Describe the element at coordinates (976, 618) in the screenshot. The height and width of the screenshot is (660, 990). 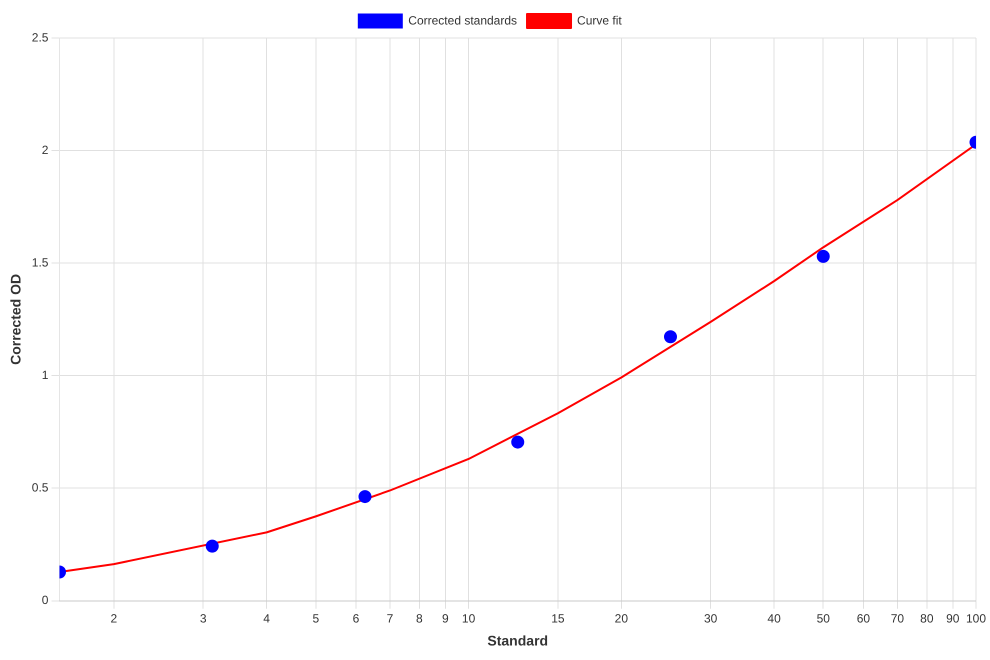
I see `x-tick-label: 100` at that location.